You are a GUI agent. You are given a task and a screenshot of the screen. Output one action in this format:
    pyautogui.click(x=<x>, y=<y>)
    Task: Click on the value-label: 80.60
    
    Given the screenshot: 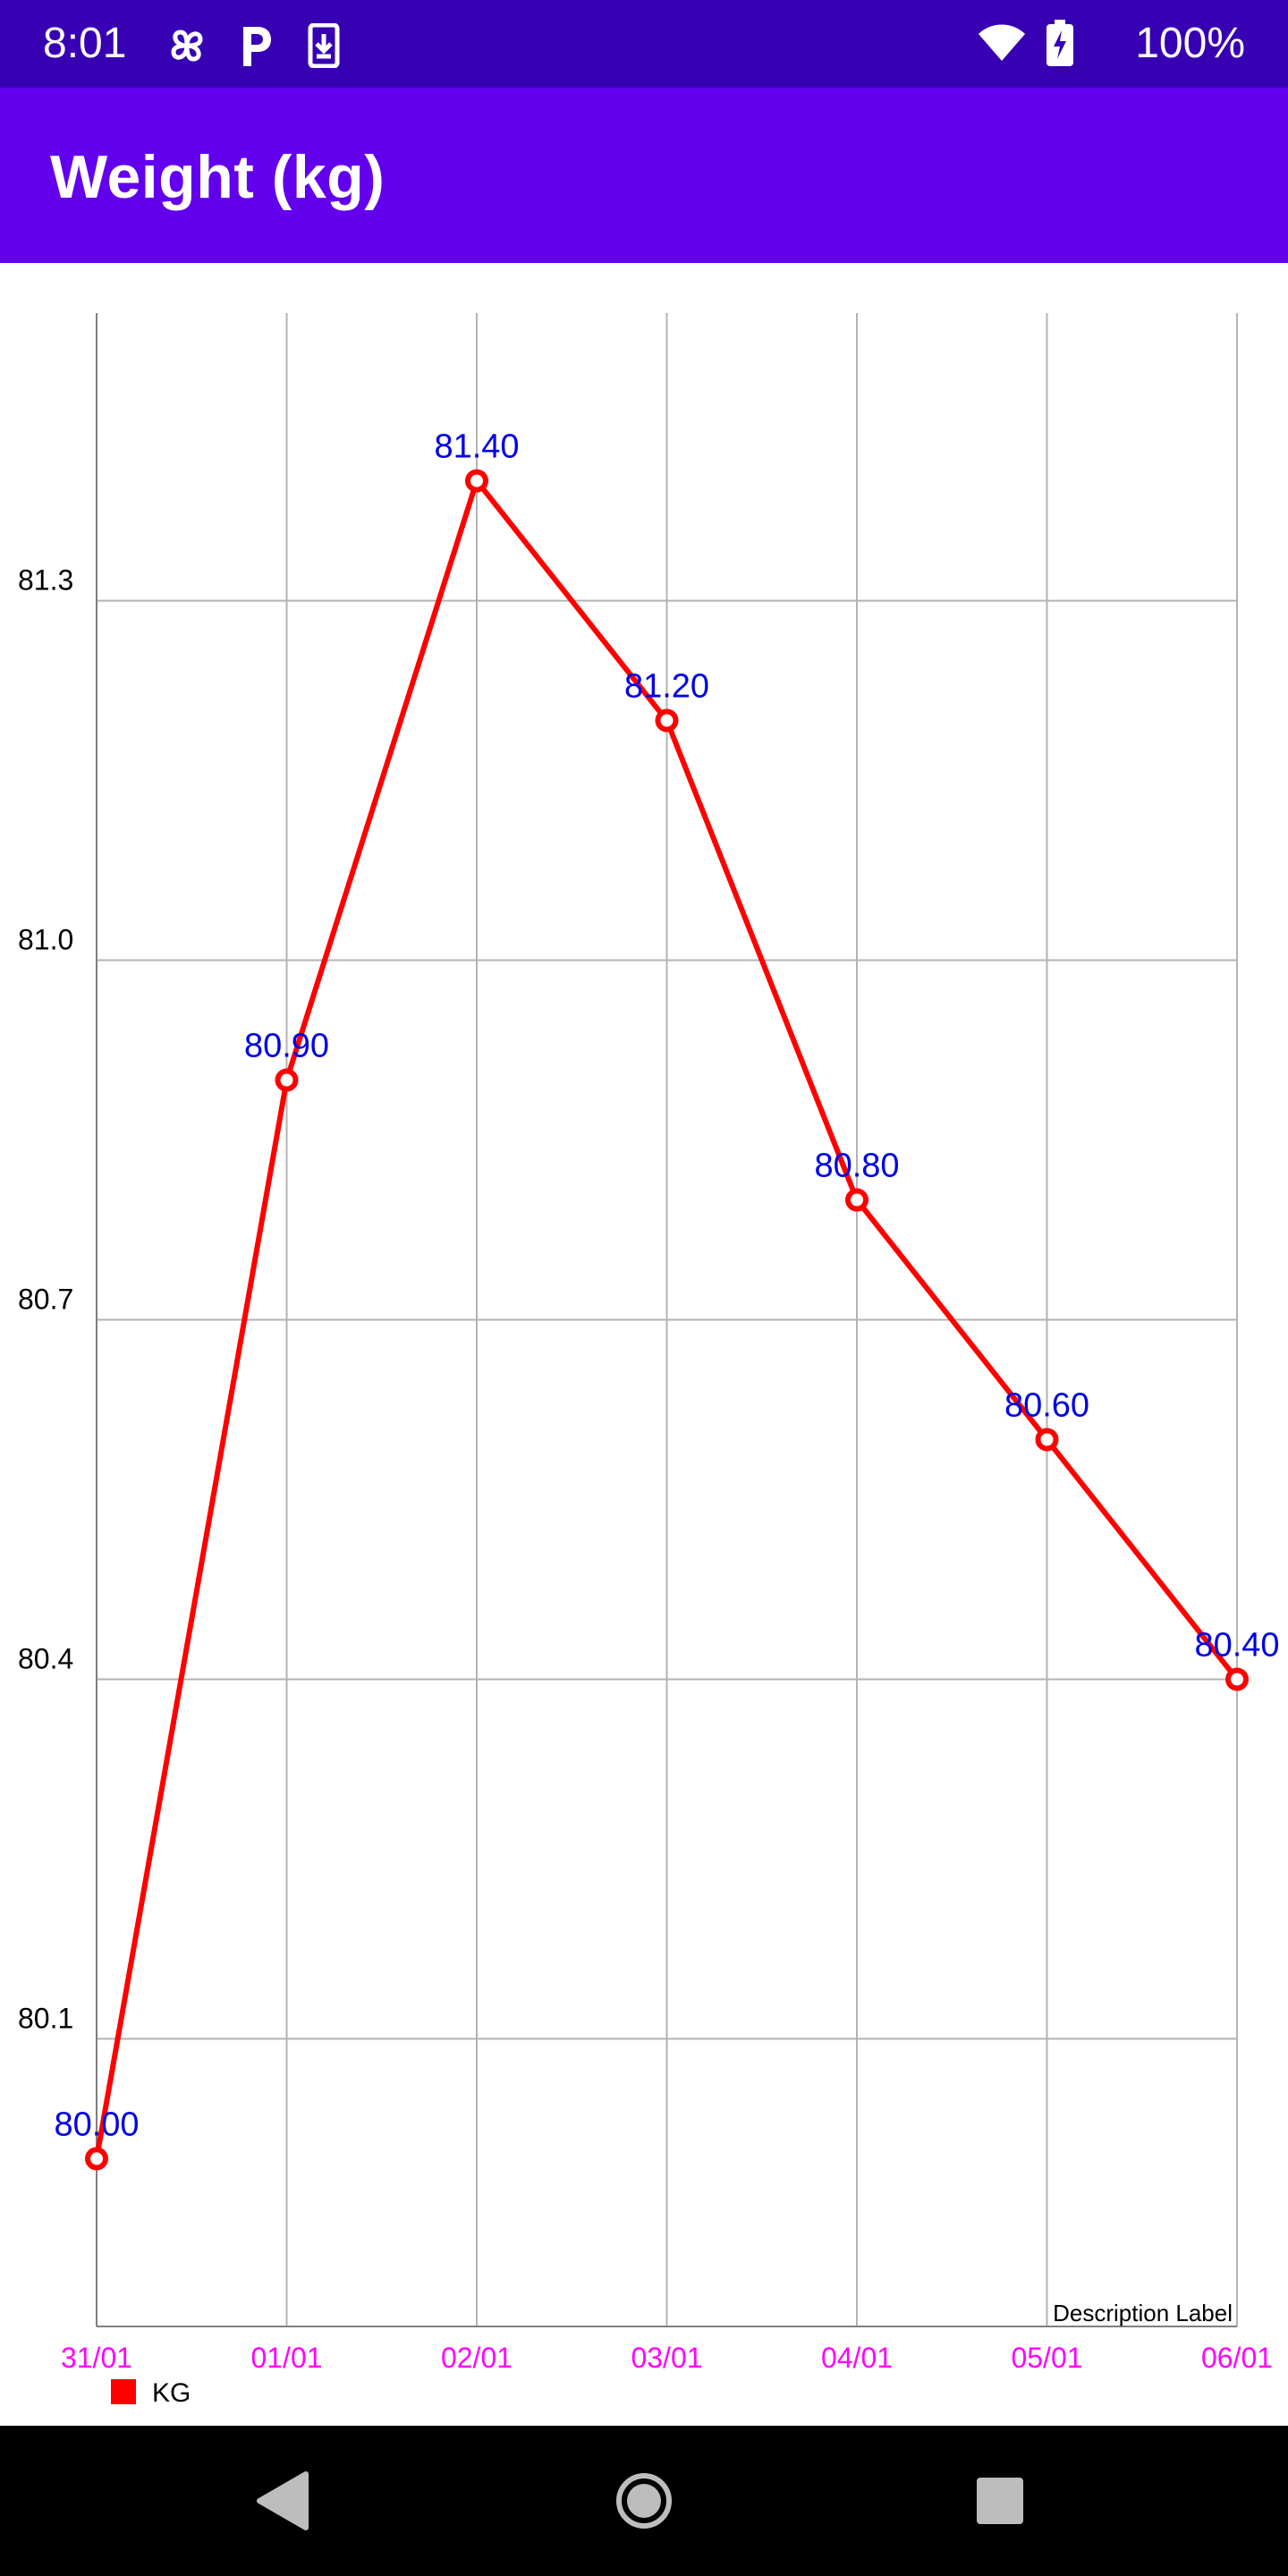 What is the action you would take?
    pyautogui.click(x=1046, y=1405)
    